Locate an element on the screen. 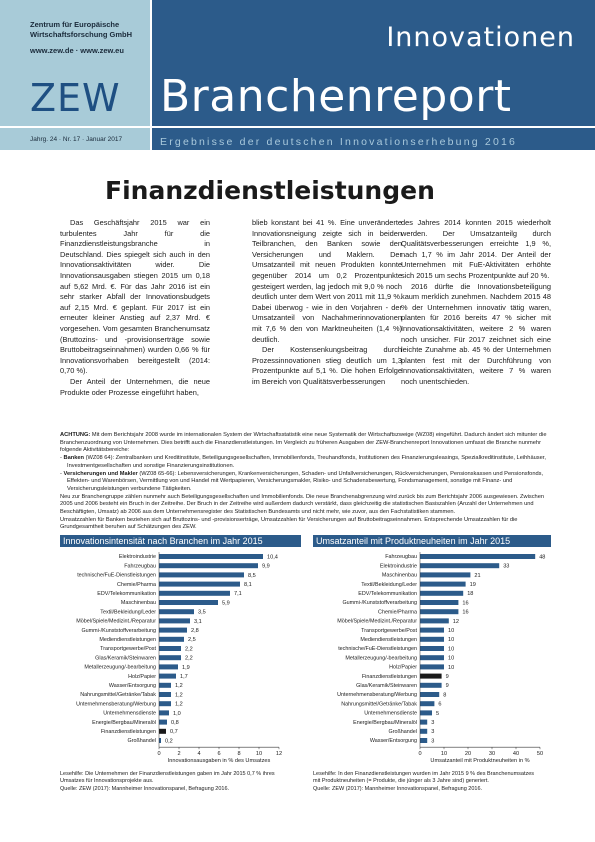 Image resolution: width=595 pixels, height=842 pixels. data-label: 1,0 is located at coordinates (177, 714).